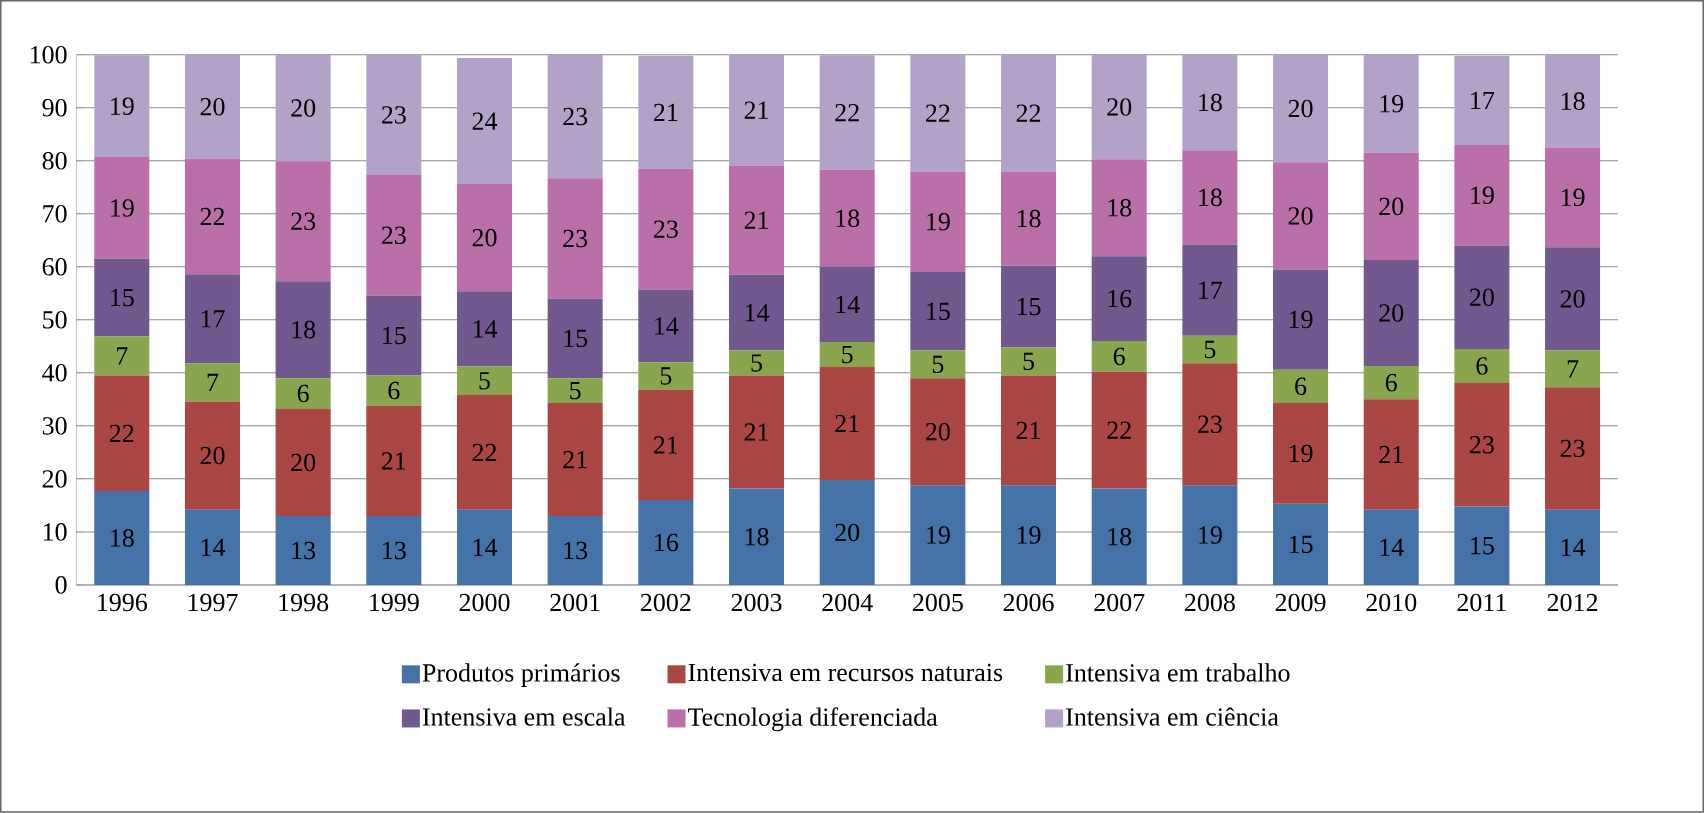 This screenshot has width=1704, height=813. What do you see at coordinates (1178, 672) in the screenshot?
I see `legend-label: Intensiva em trabalho` at bounding box center [1178, 672].